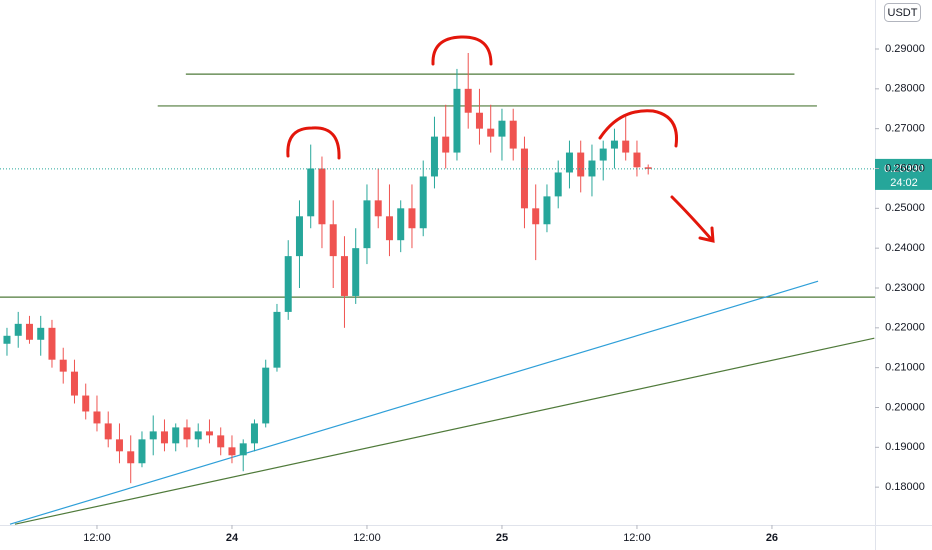 This screenshot has width=932, height=550. What do you see at coordinates (692, 218) in the screenshot?
I see `freehand-arrow` at bounding box center [692, 218].